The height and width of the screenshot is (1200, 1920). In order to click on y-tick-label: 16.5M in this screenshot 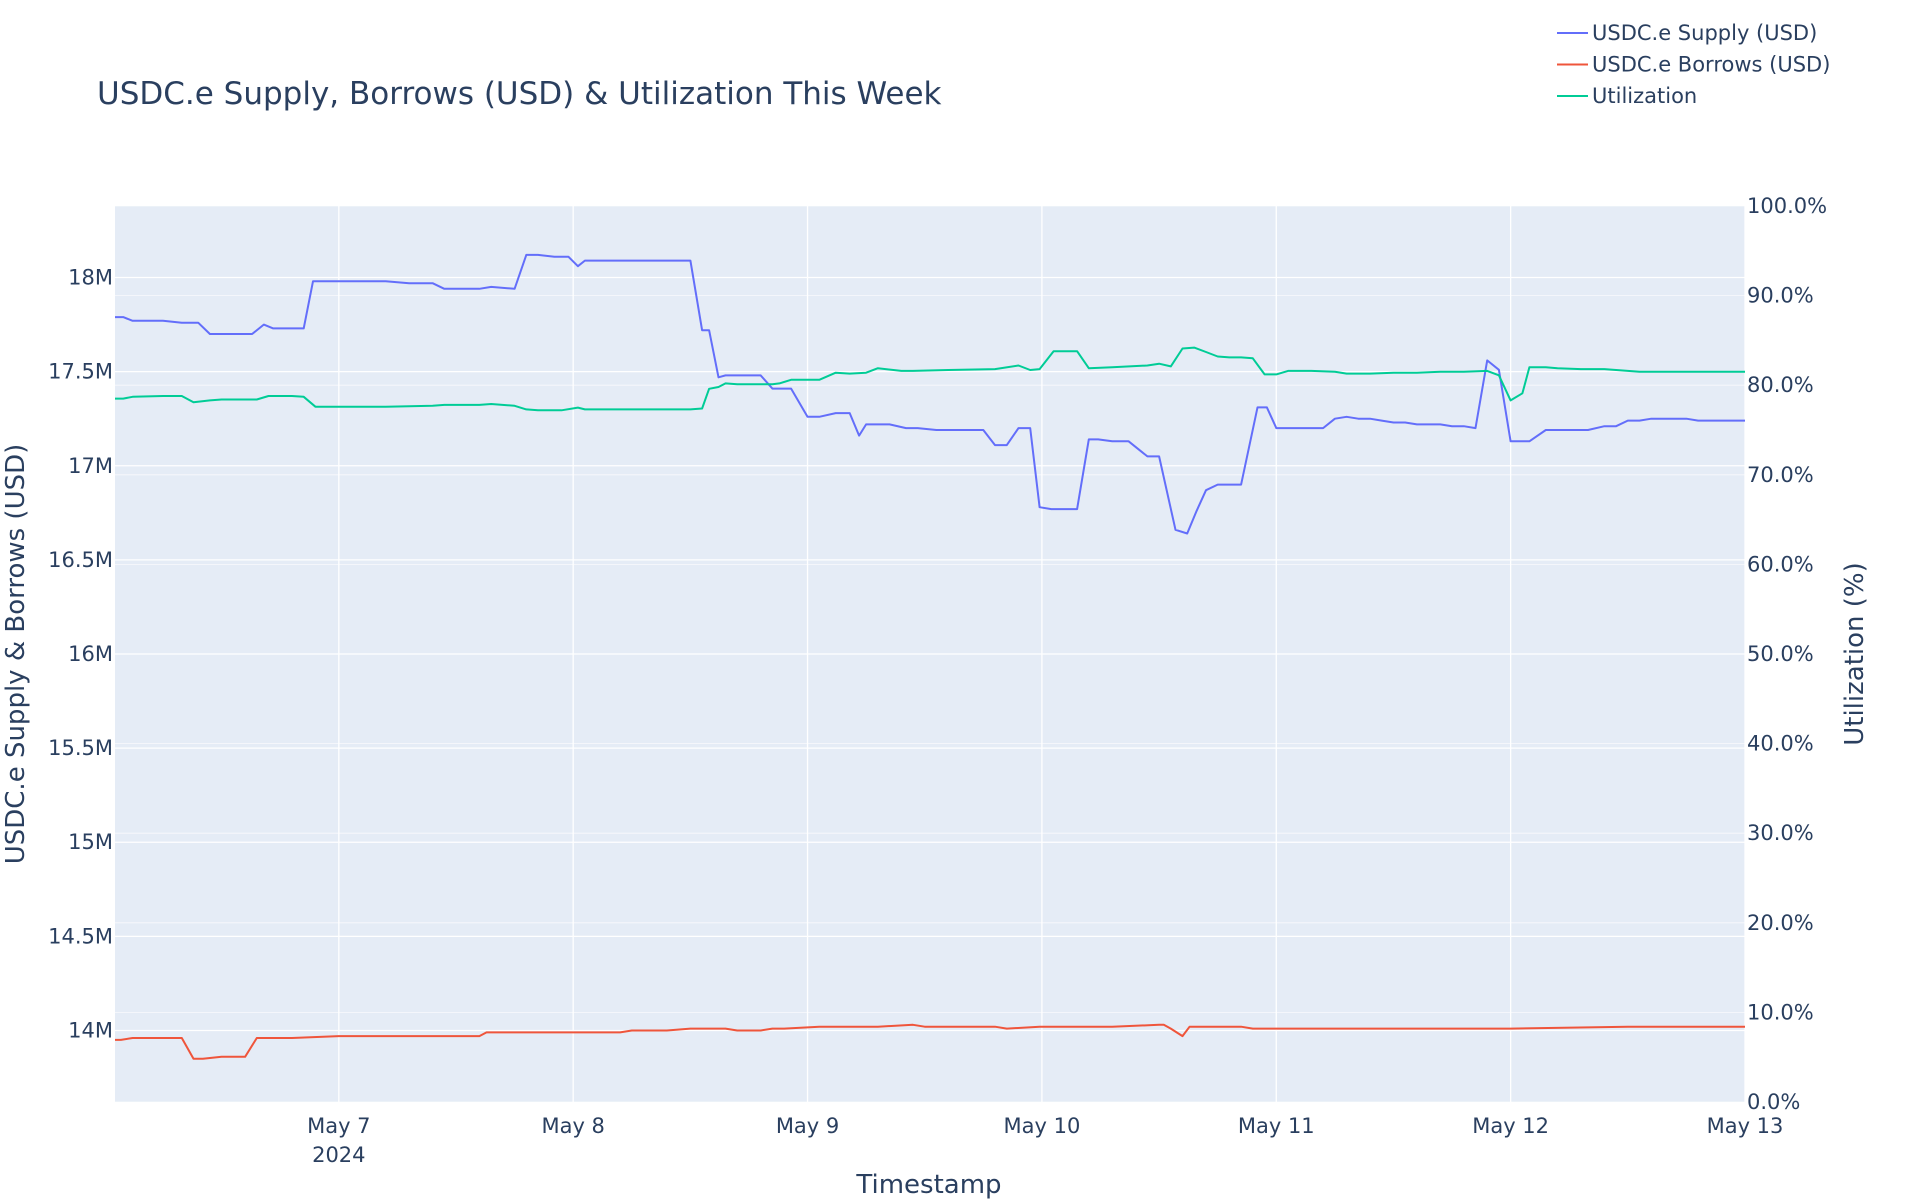, I will do `click(80, 560)`.